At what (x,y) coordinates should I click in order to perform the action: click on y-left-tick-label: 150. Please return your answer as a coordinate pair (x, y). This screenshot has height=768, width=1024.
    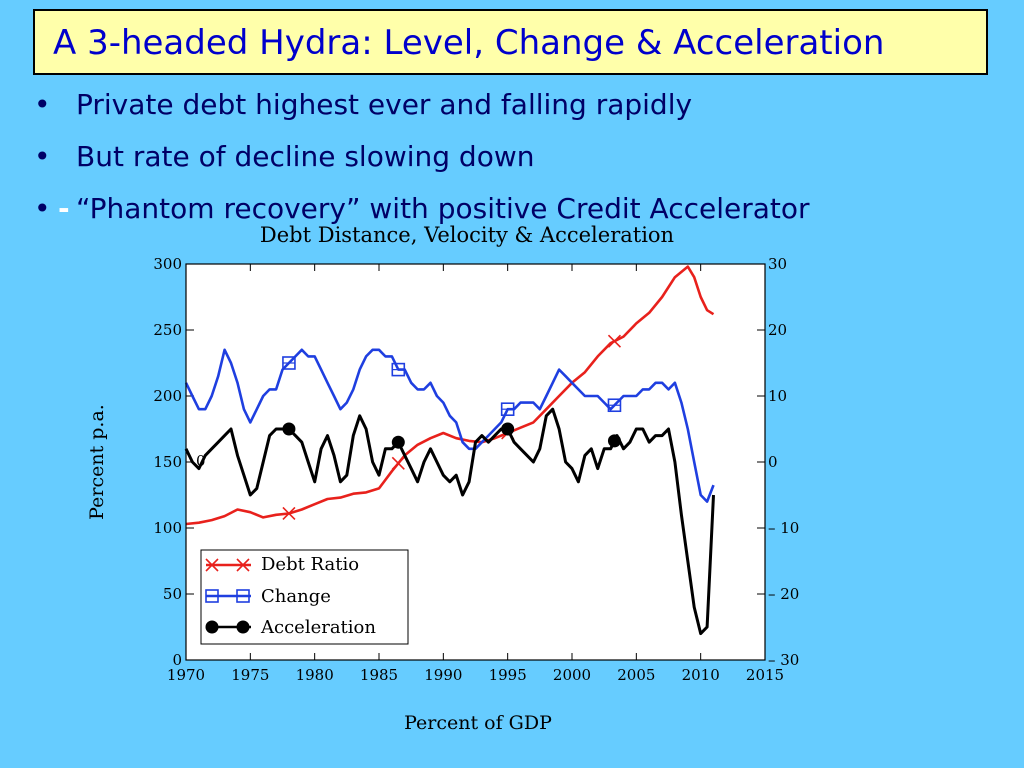
    Looking at the image, I should click on (167, 462).